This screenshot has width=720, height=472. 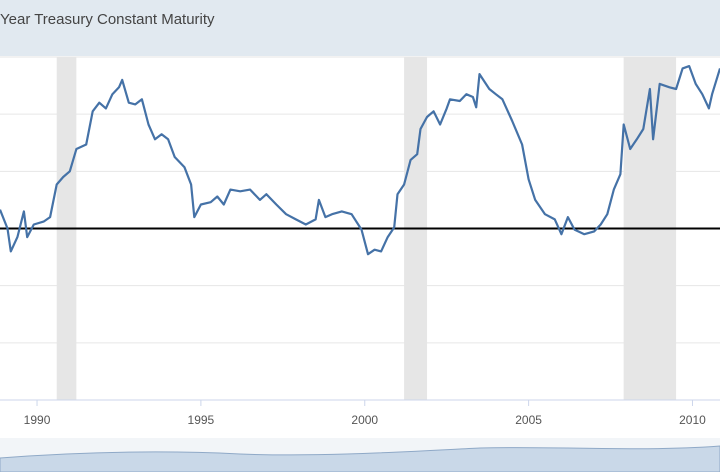 What do you see at coordinates (364, 420) in the screenshot?
I see `x-tick-label: 2000` at bounding box center [364, 420].